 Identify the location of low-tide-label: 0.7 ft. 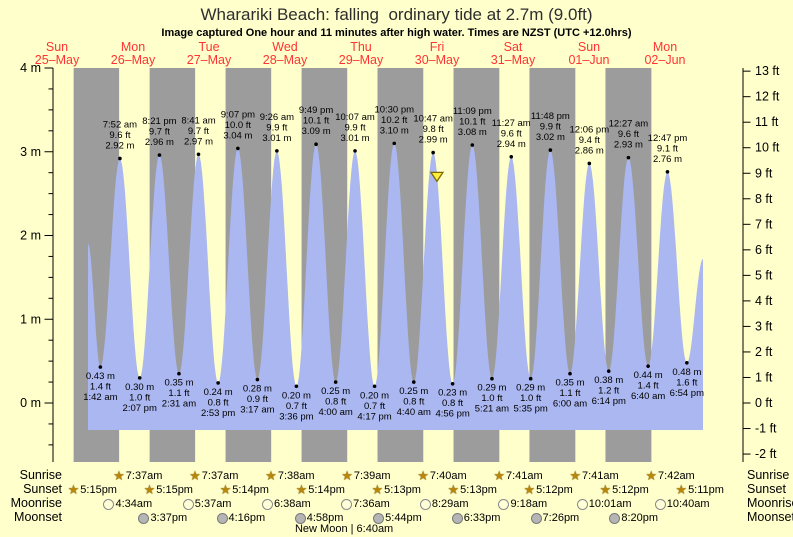
(296, 406).